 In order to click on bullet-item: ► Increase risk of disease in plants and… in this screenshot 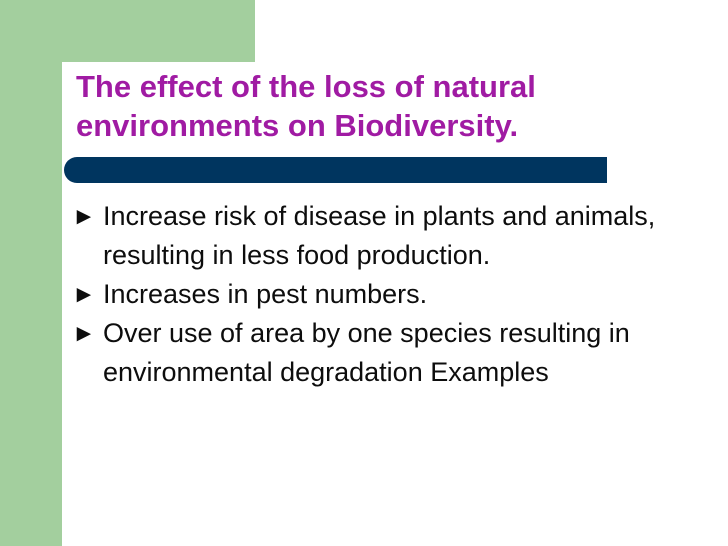, I will do `click(372, 236)`.